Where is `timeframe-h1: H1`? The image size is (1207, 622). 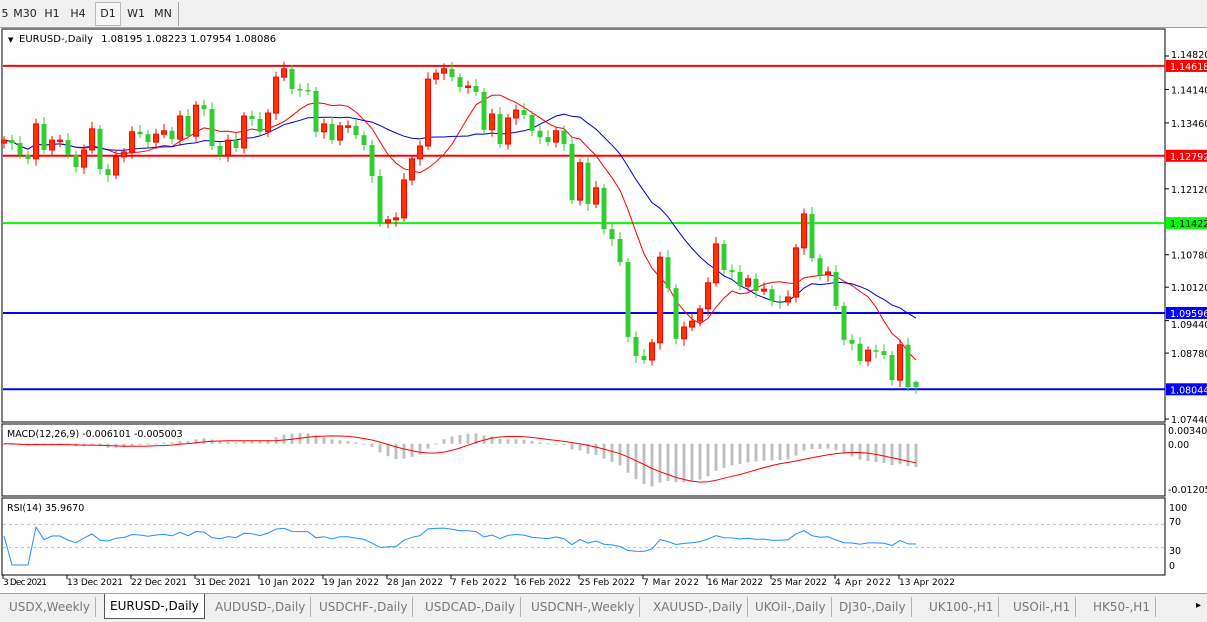
timeframe-h1: H1 is located at coordinates (52, 13).